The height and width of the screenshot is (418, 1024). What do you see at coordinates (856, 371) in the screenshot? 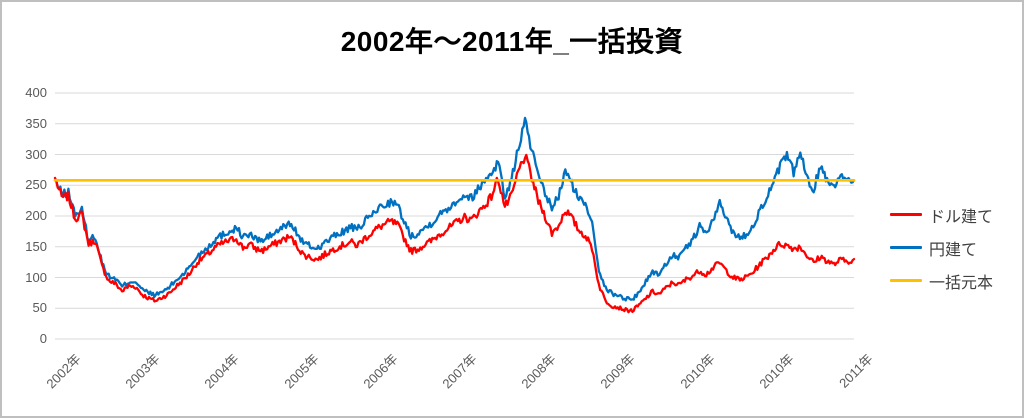
I see `x-axis-tick-label: 2011年` at bounding box center [856, 371].